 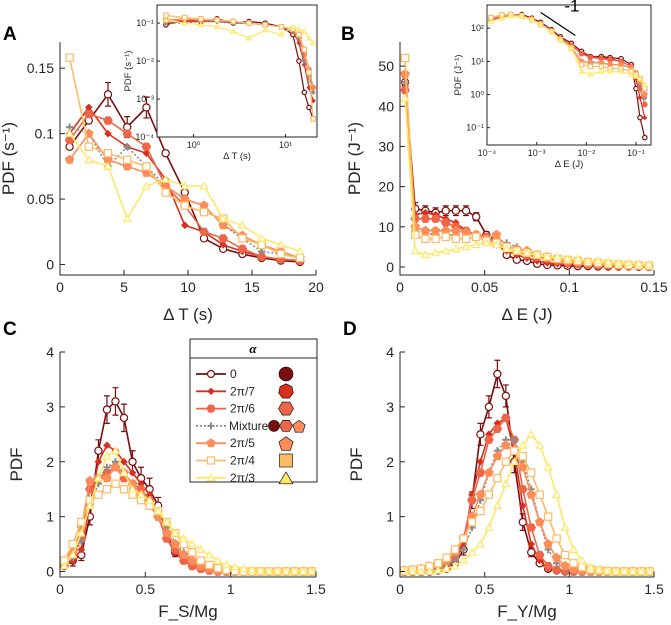 What do you see at coordinates (220, 83) in the screenshot?
I see `inset-panel-a: 10⁰ 10¹ 10⁻⁴ 10⁻³ 10⁻² 10⁻¹ Δ T (s) PDF (s⁻¹)` at bounding box center [220, 83].